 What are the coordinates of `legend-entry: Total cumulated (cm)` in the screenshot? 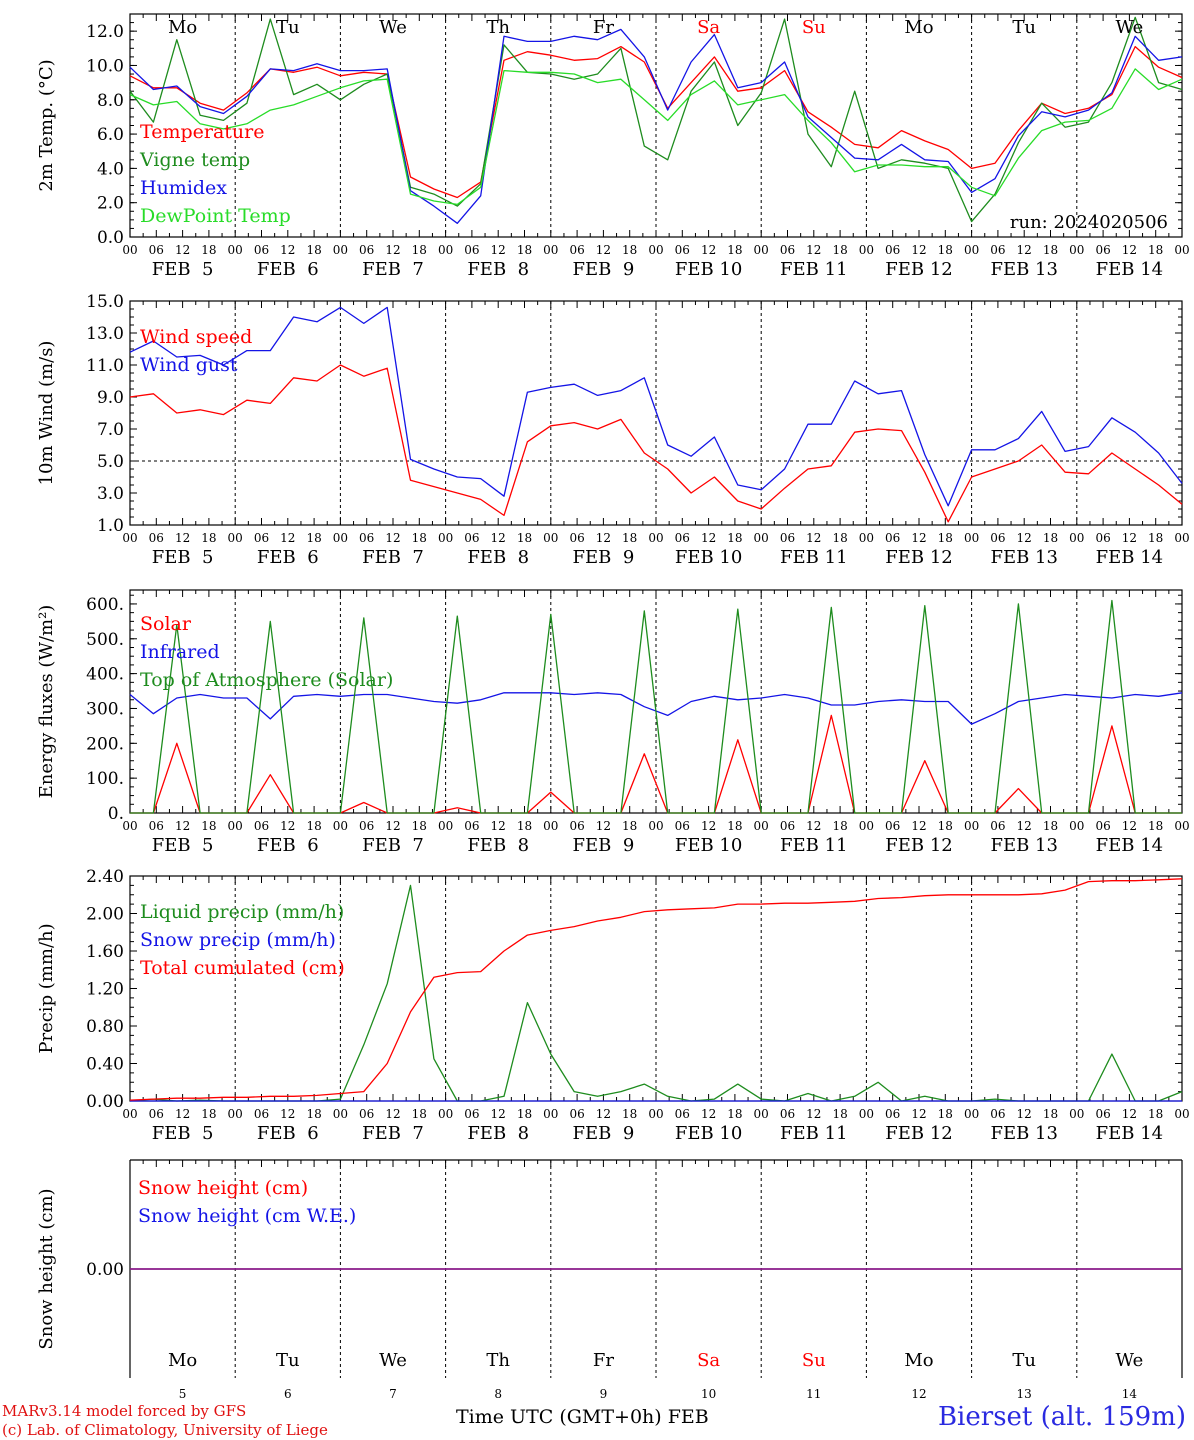 It's located at (242, 968).